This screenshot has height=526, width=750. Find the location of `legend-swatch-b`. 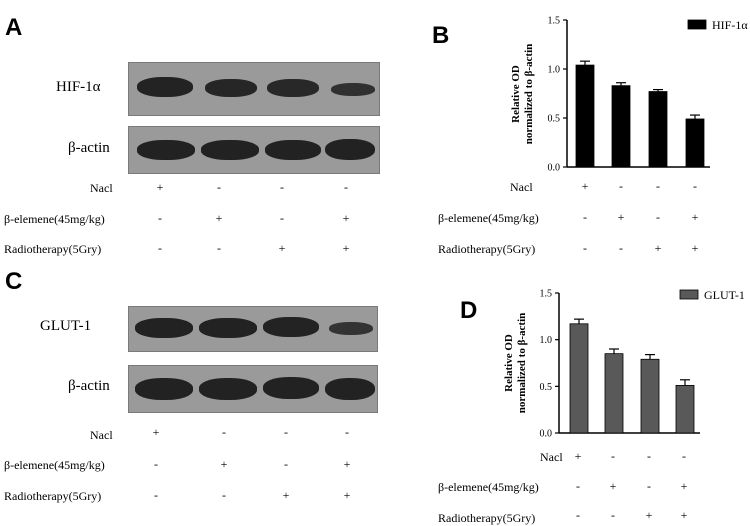

legend-swatch-b is located at coordinates (697, 24).